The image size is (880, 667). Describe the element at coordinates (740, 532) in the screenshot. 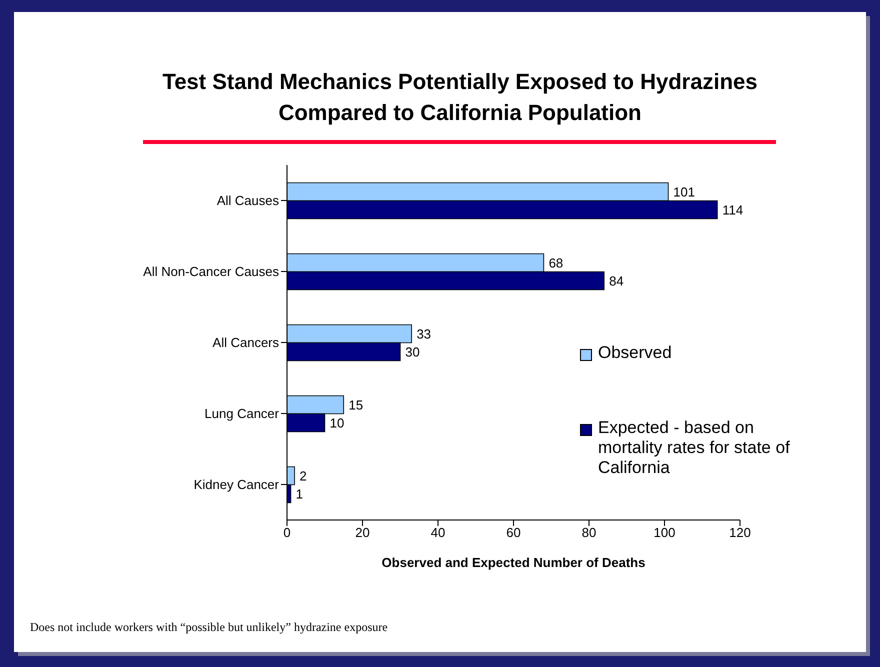

I see `x-tick-label: 120` at that location.